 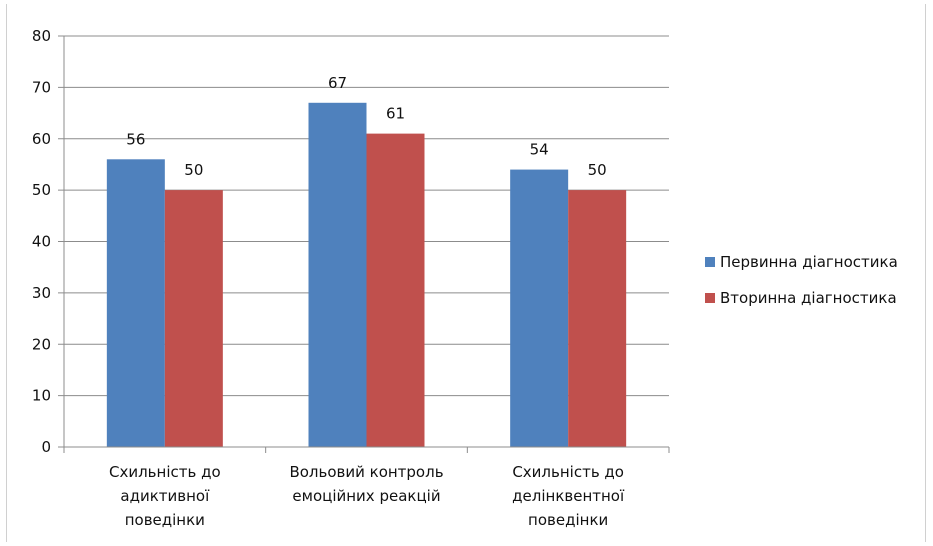 I want to click on category-label: емоційних реакцій, so click(x=366, y=496).